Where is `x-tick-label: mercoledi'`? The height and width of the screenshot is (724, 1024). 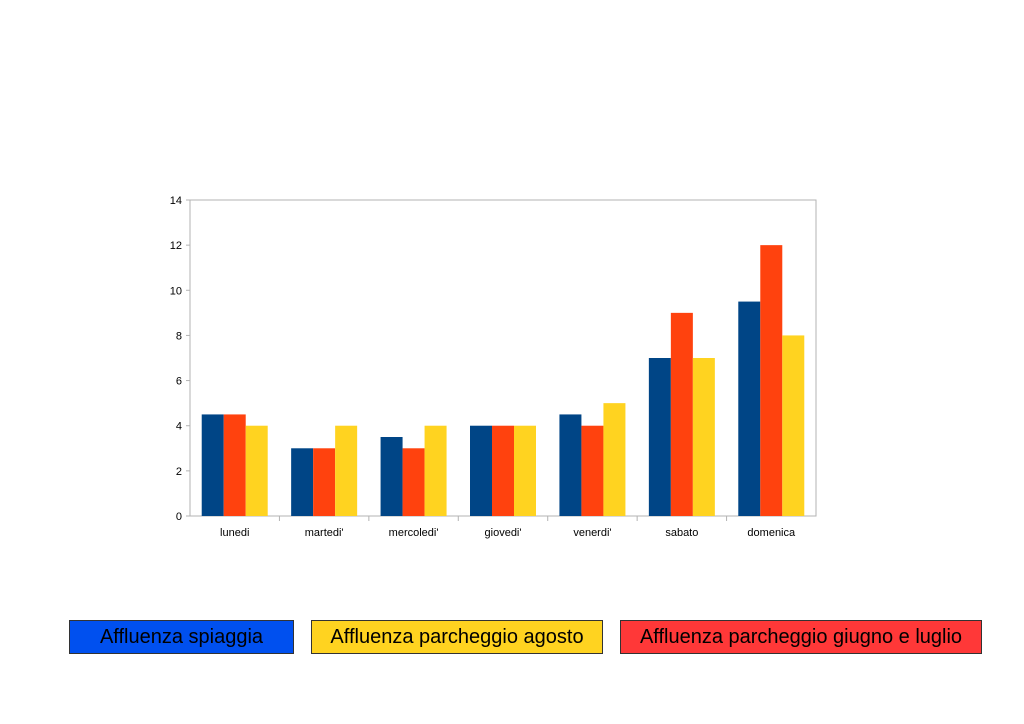
x-tick-label: mercoledi' is located at coordinates (414, 533).